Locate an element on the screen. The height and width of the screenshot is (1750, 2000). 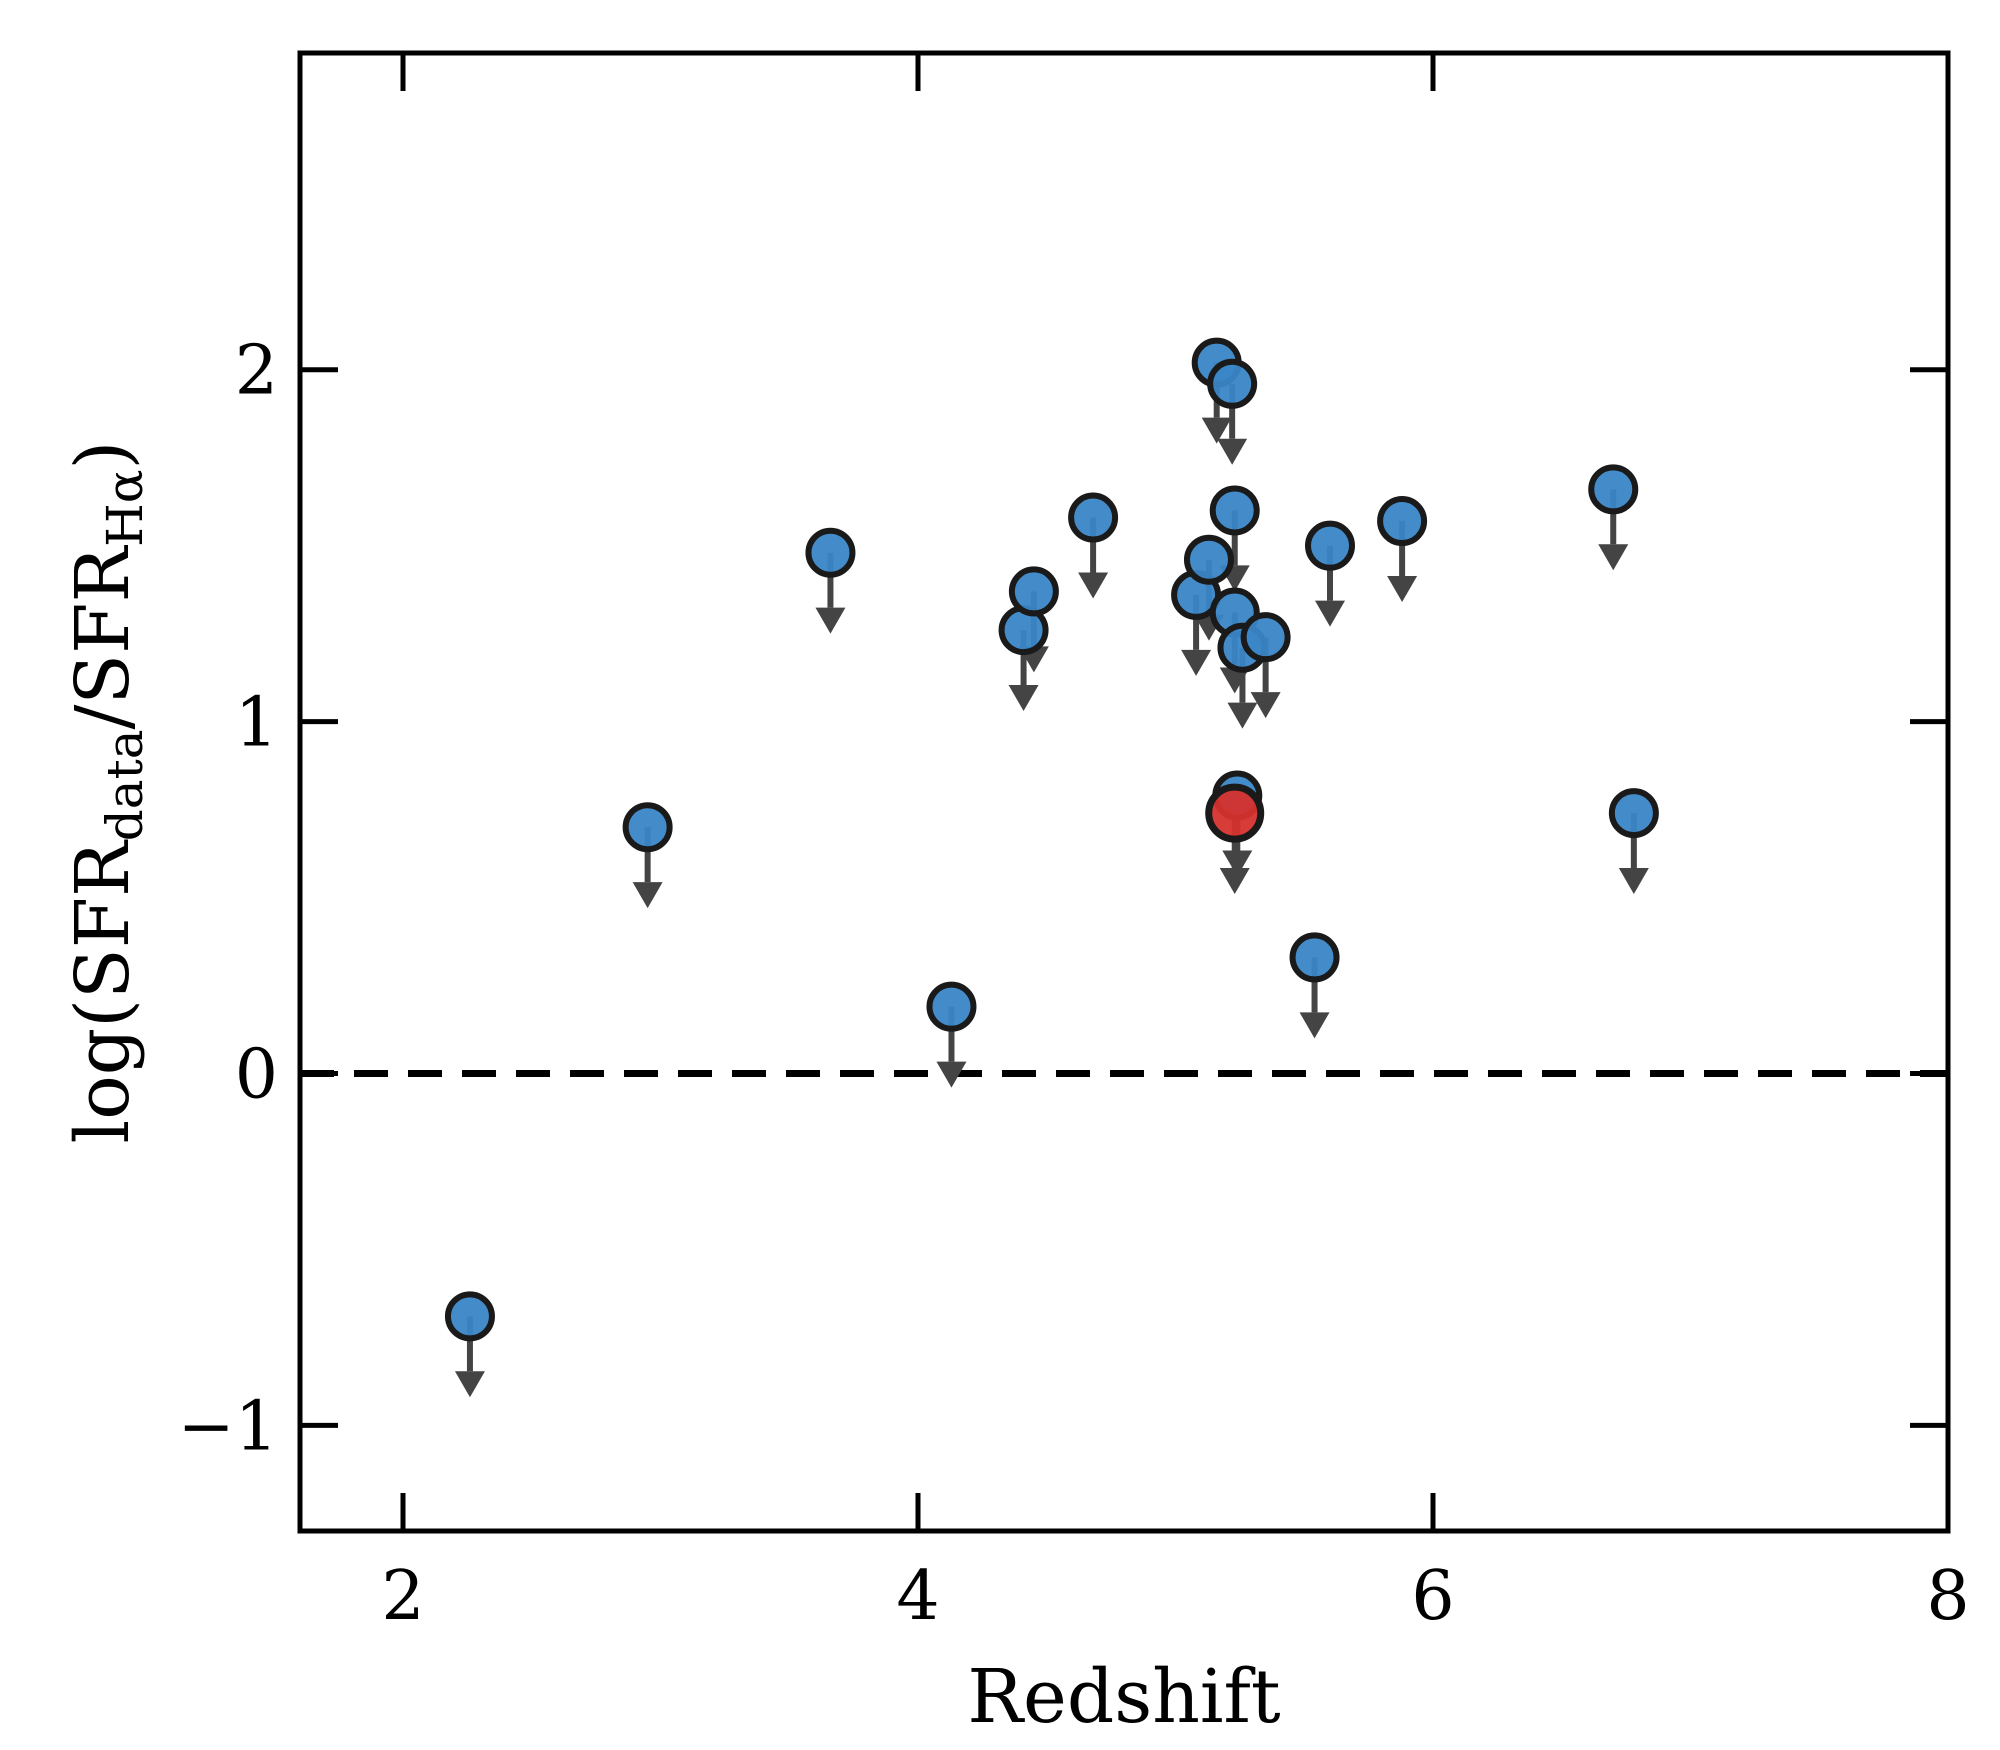
y-axis-title: log(SFRdata/SFRHα) is located at coordinates (107, 792).